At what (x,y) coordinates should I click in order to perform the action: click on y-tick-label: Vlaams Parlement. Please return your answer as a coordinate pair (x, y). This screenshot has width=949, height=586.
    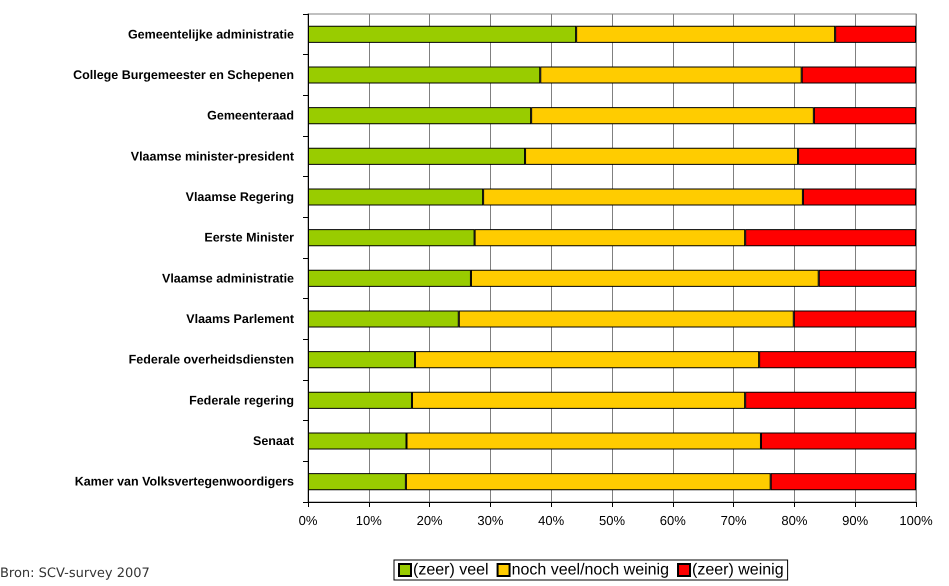
    Looking at the image, I should click on (240, 319).